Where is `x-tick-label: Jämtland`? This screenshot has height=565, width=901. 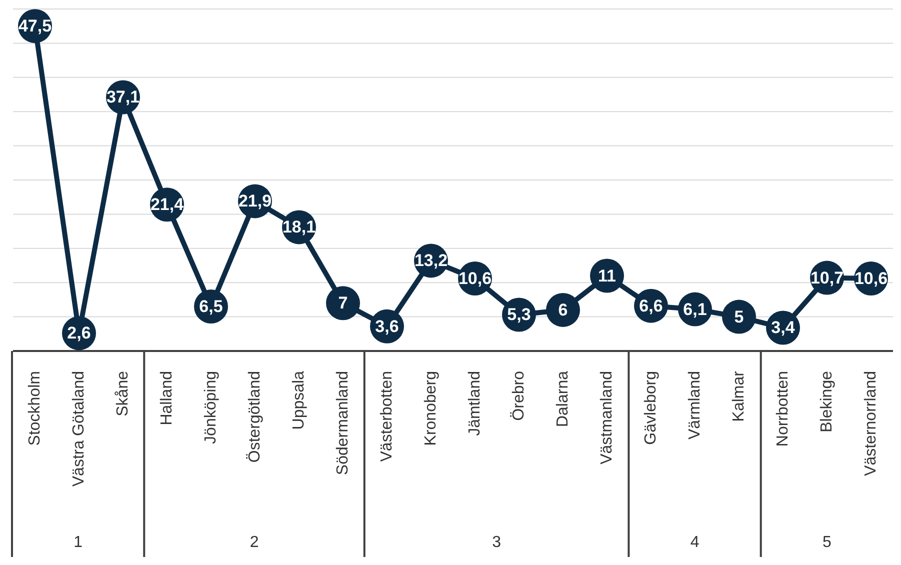
x-tick-label: Jämtland is located at coordinates (475, 403).